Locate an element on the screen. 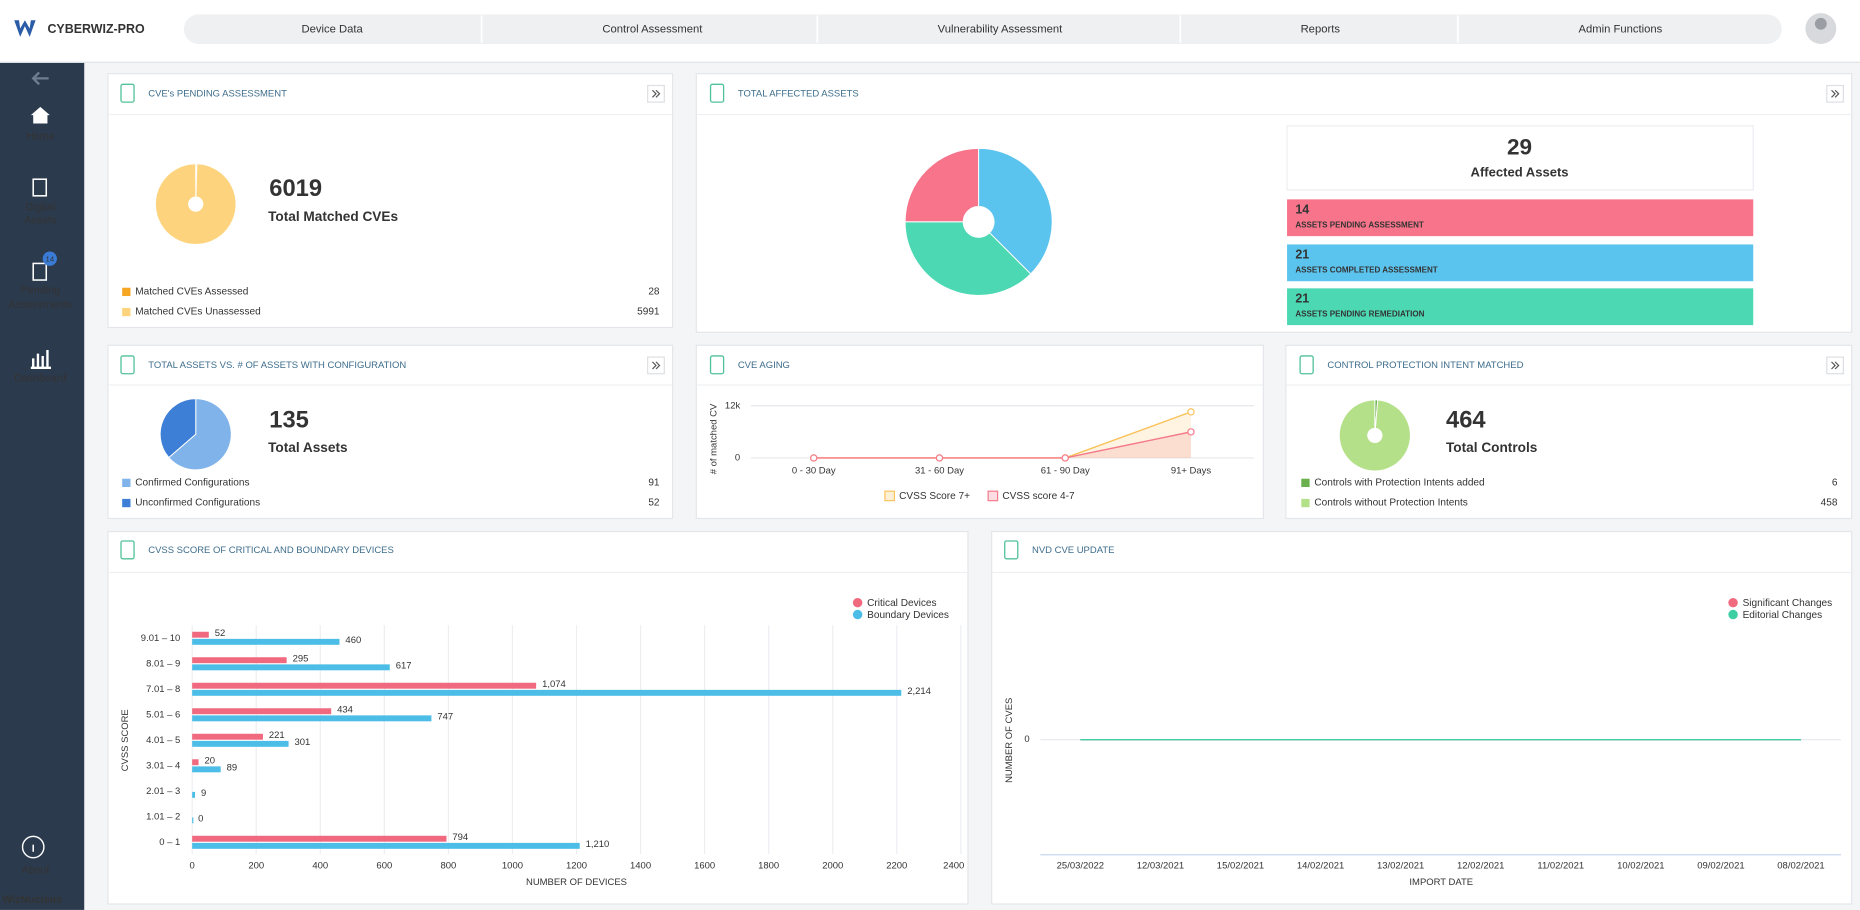  y-tick-label: 7.01 – 8 is located at coordinates (163, 689).